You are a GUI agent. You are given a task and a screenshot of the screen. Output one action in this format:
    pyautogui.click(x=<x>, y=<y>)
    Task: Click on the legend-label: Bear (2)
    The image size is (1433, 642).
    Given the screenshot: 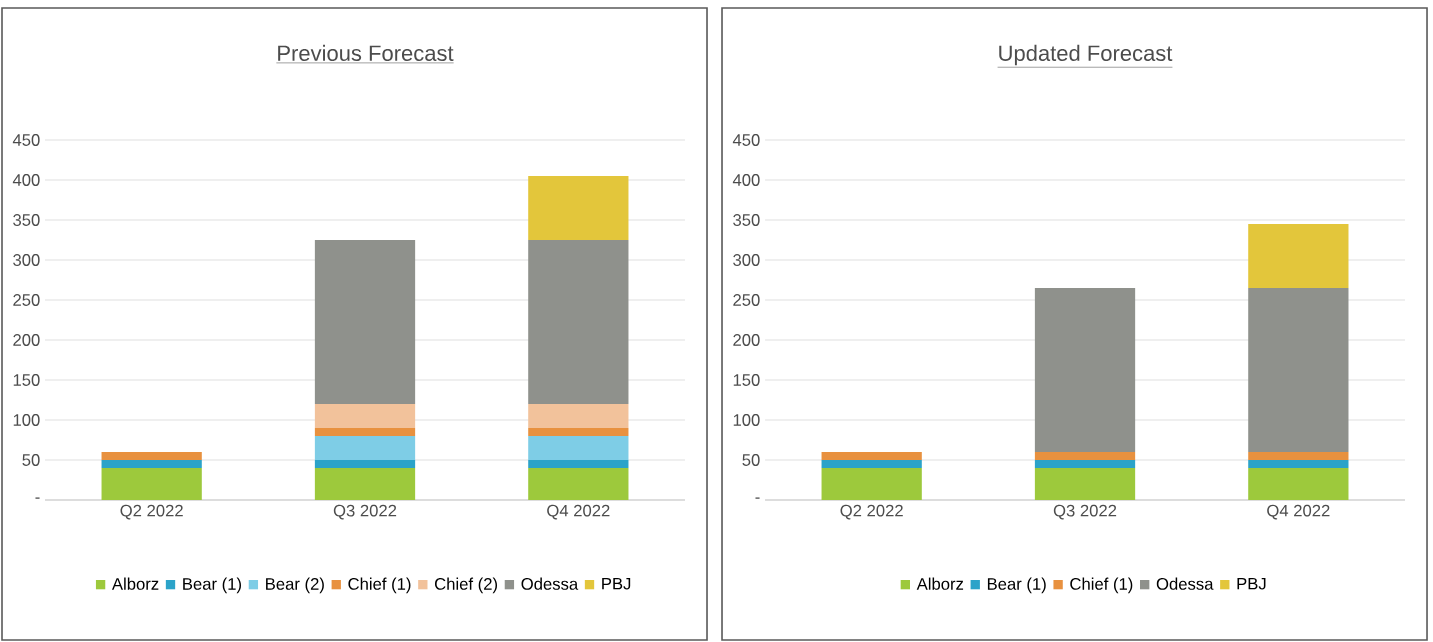 What is the action you would take?
    pyautogui.click(x=295, y=585)
    